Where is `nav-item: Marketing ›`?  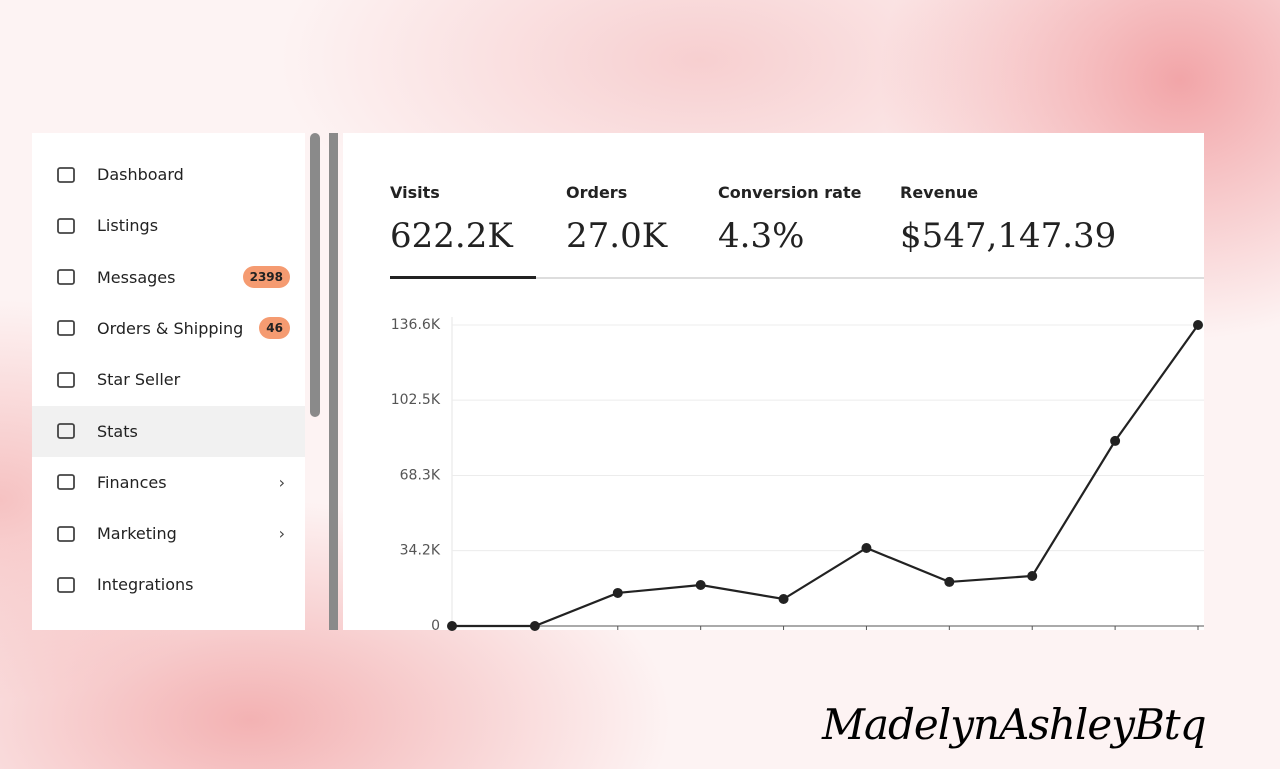 nav-item: Marketing › is located at coordinates (168, 533).